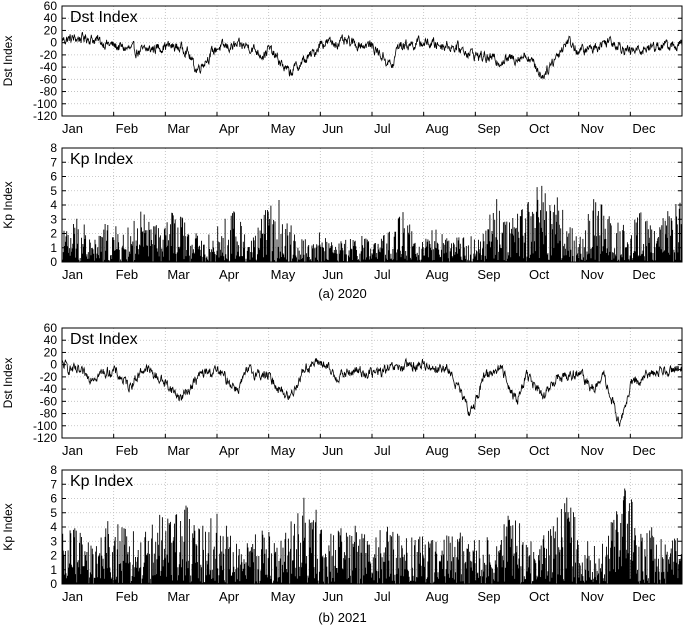 The height and width of the screenshot is (631, 685). What do you see at coordinates (53, 191) in the screenshot?
I see `y-tick-label: 5` at bounding box center [53, 191].